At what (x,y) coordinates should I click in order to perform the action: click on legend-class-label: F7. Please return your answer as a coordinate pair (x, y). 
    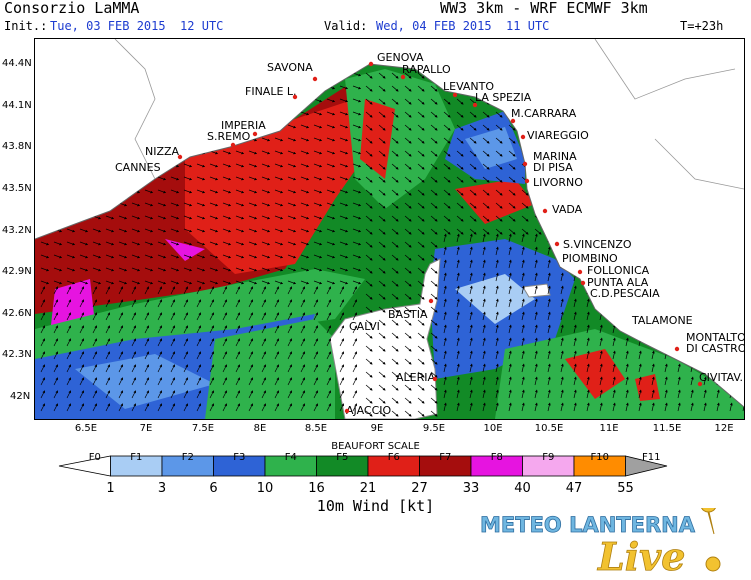
    Looking at the image, I should click on (445, 457).